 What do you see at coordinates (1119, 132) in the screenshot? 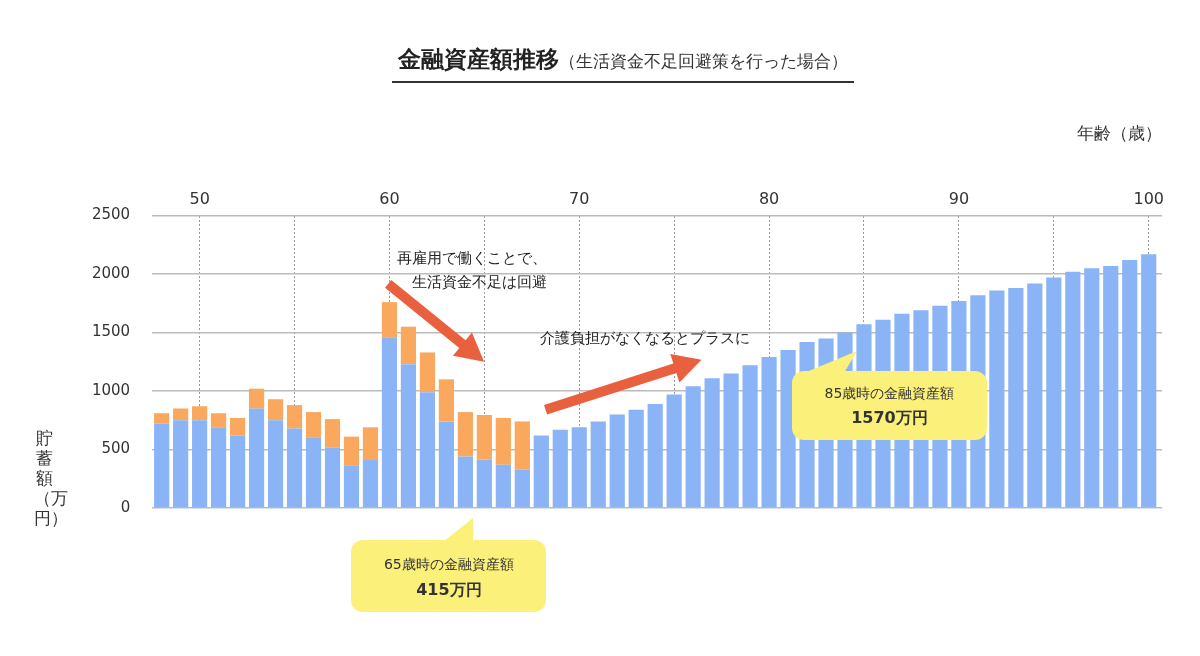
I see `x-axis-title: 年齢（歳）` at bounding box center [1119, 132].